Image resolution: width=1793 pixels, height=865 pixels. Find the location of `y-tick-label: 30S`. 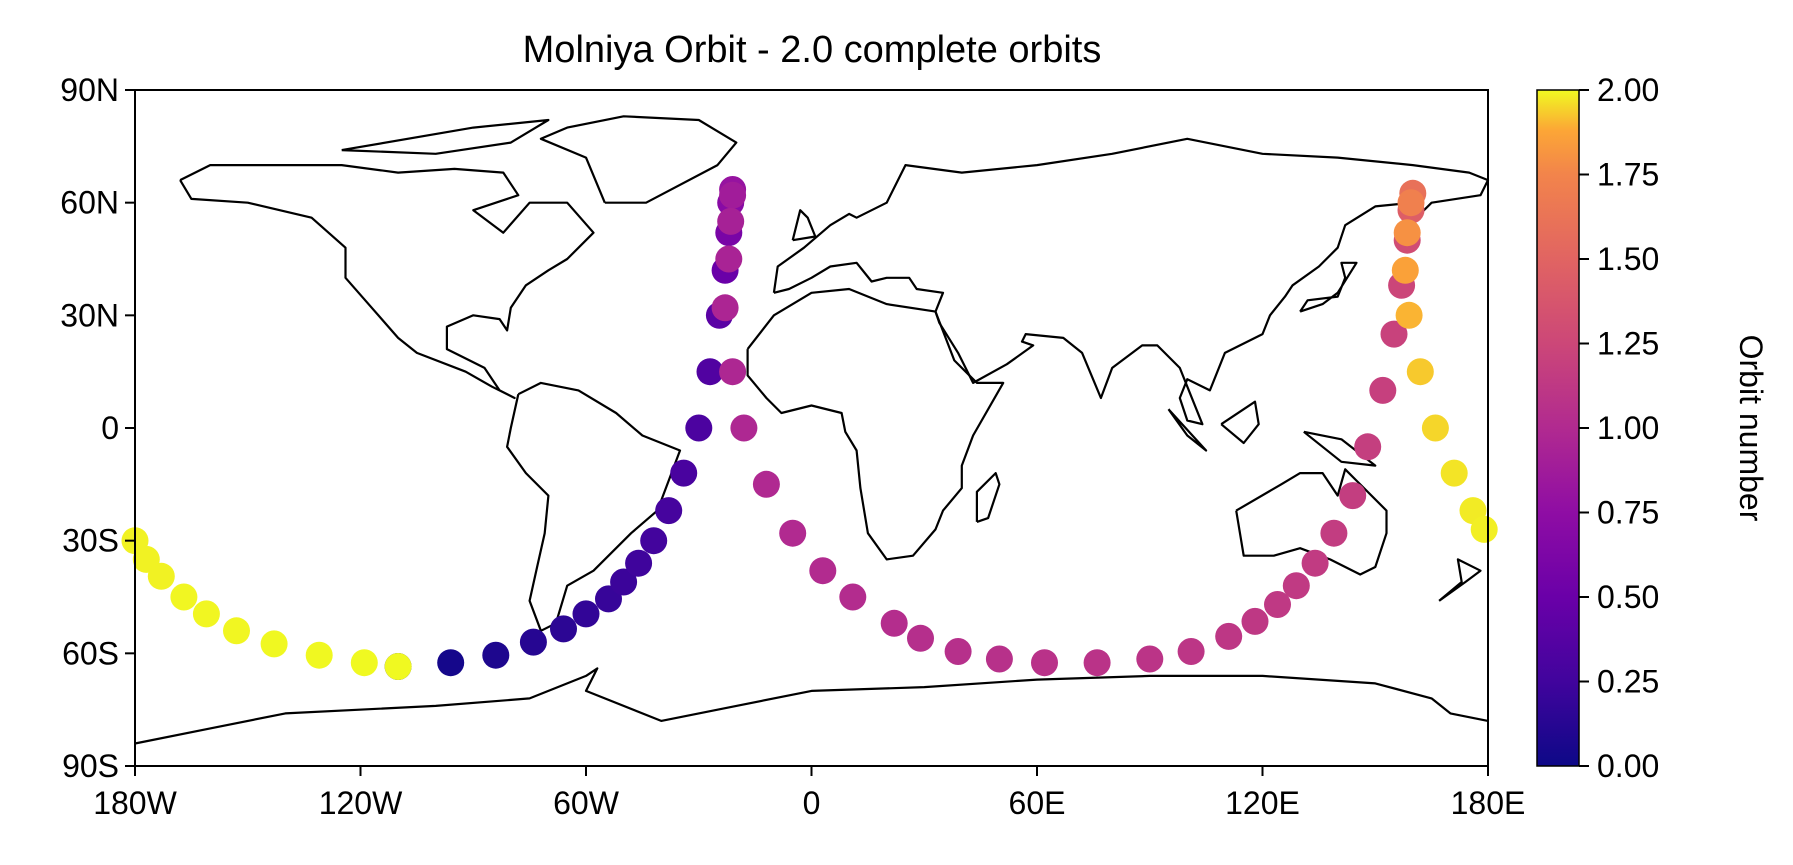

y-tick-label: 30S is located at coordinates (90, 541).